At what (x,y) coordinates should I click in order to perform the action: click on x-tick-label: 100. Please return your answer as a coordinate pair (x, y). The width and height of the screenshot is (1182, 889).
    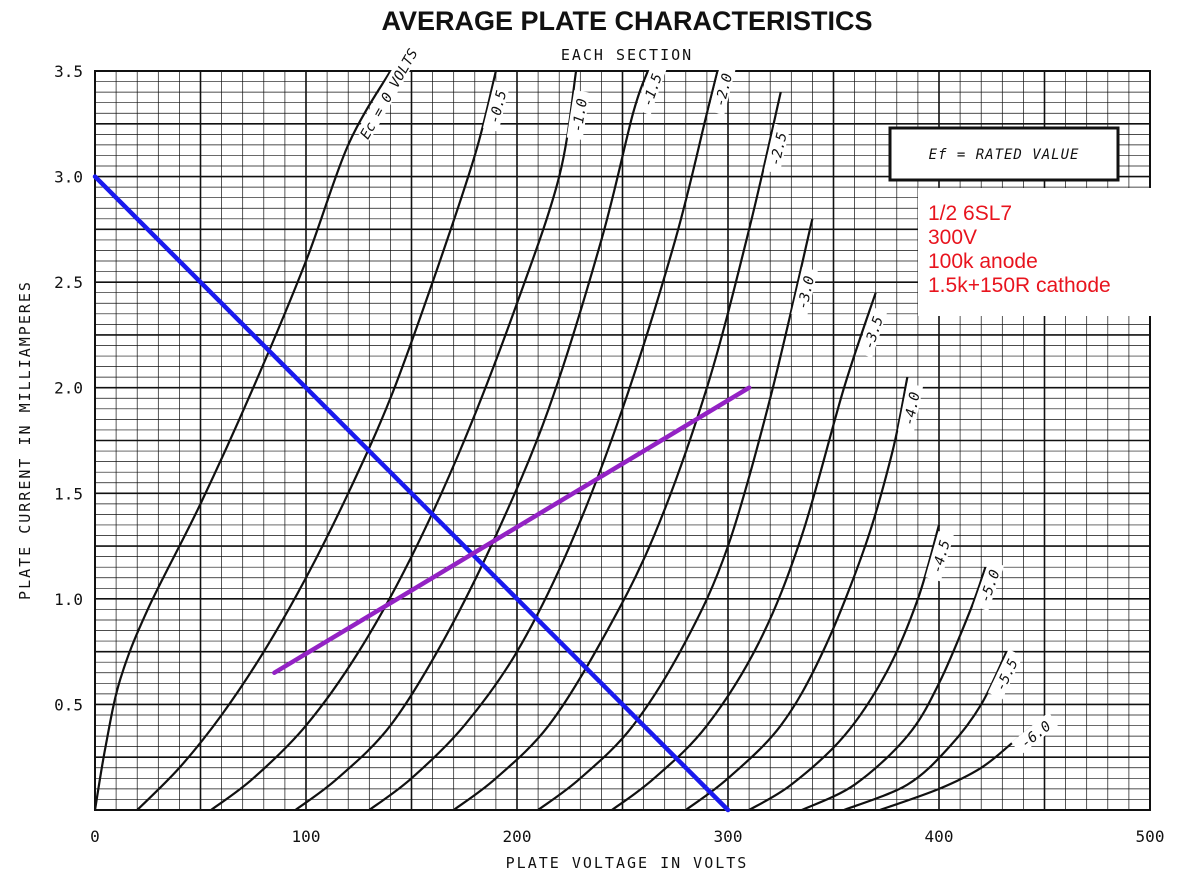
    Looking at the image, I should click on (306, 836).